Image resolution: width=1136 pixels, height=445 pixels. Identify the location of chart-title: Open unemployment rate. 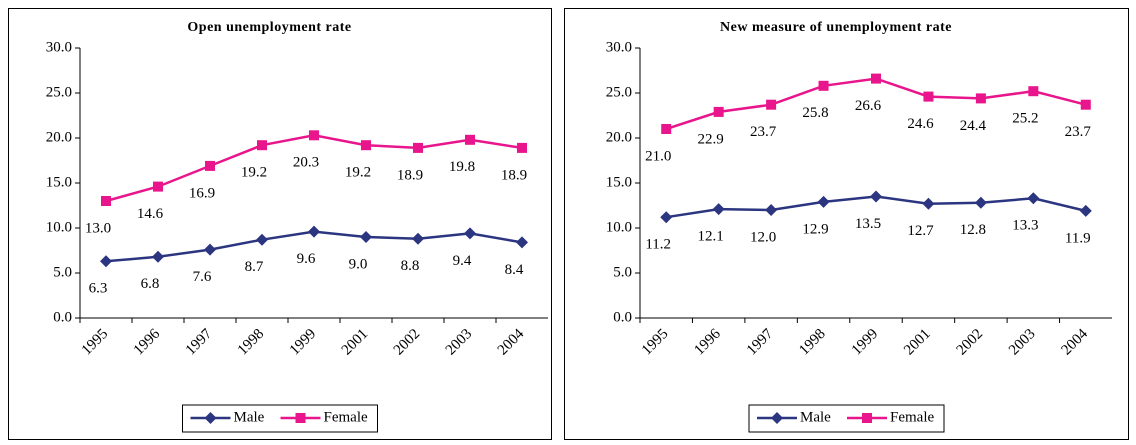
(269, 27).